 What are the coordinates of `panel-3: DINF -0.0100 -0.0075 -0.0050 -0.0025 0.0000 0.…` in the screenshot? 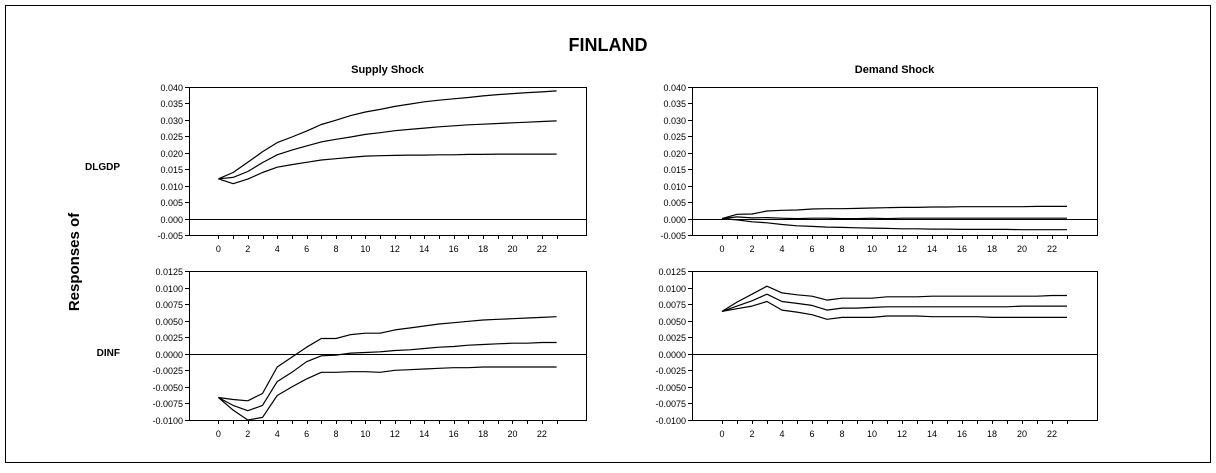 It's located at (342, 353).